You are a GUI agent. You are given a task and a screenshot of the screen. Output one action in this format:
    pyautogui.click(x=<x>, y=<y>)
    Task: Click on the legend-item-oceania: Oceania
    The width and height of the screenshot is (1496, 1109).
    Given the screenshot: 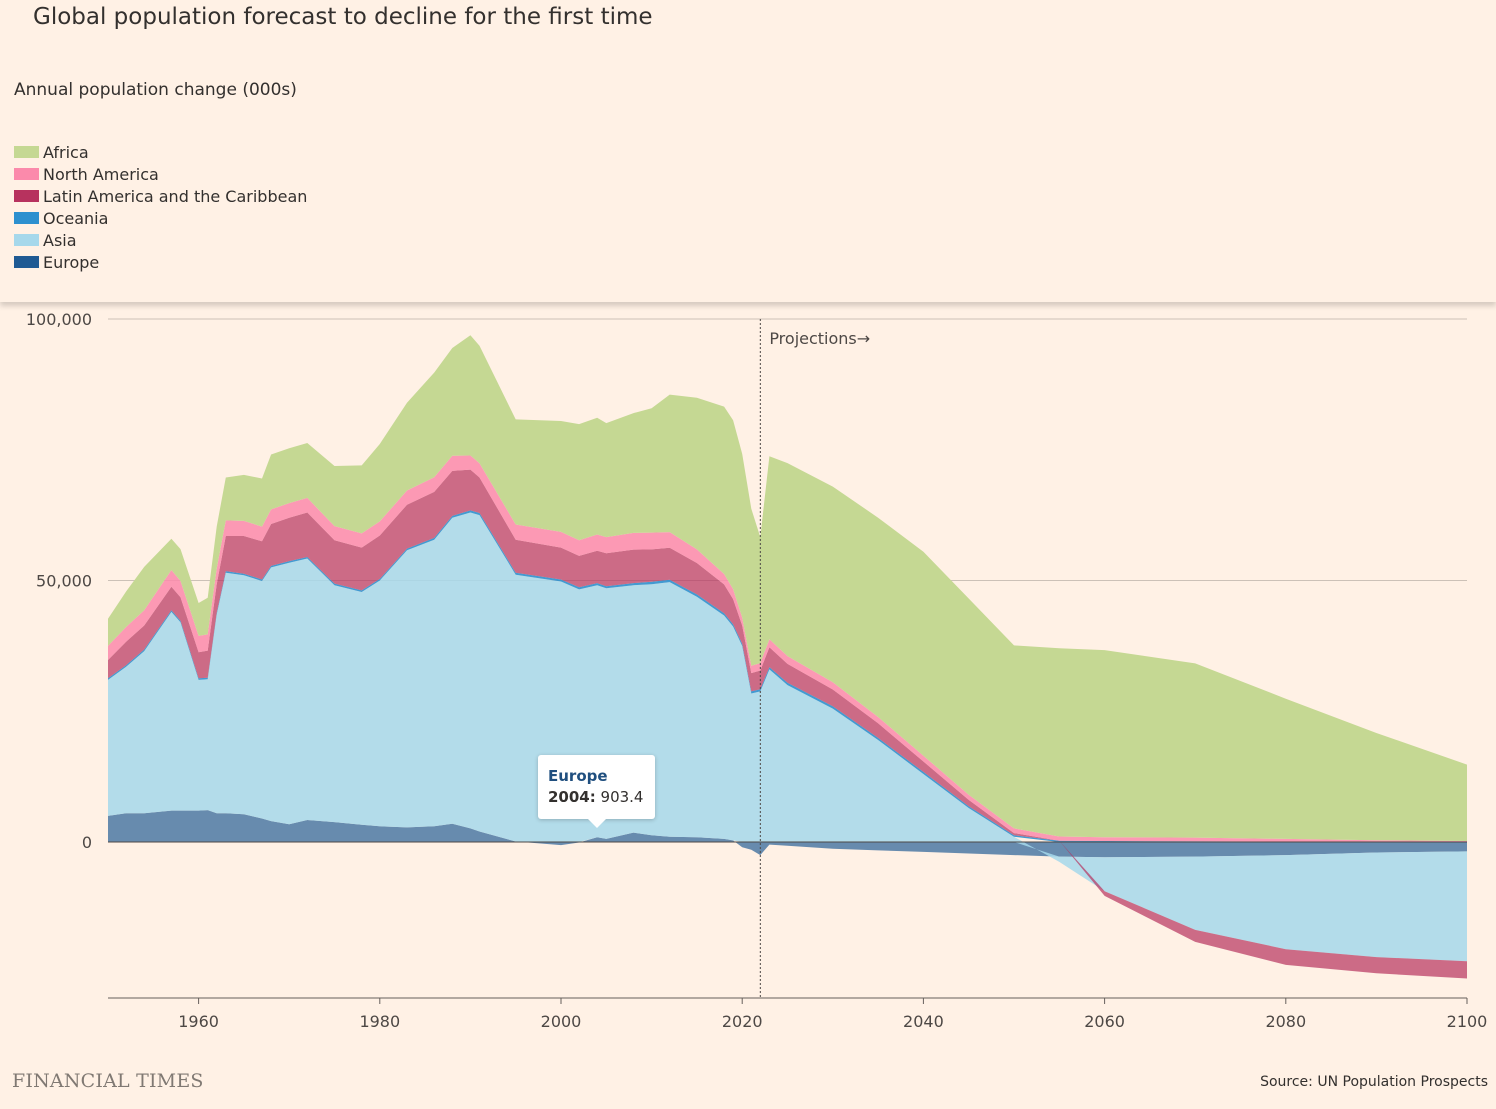 What is the action you would take?
    pyautogui.click(x=160, y=218)
    